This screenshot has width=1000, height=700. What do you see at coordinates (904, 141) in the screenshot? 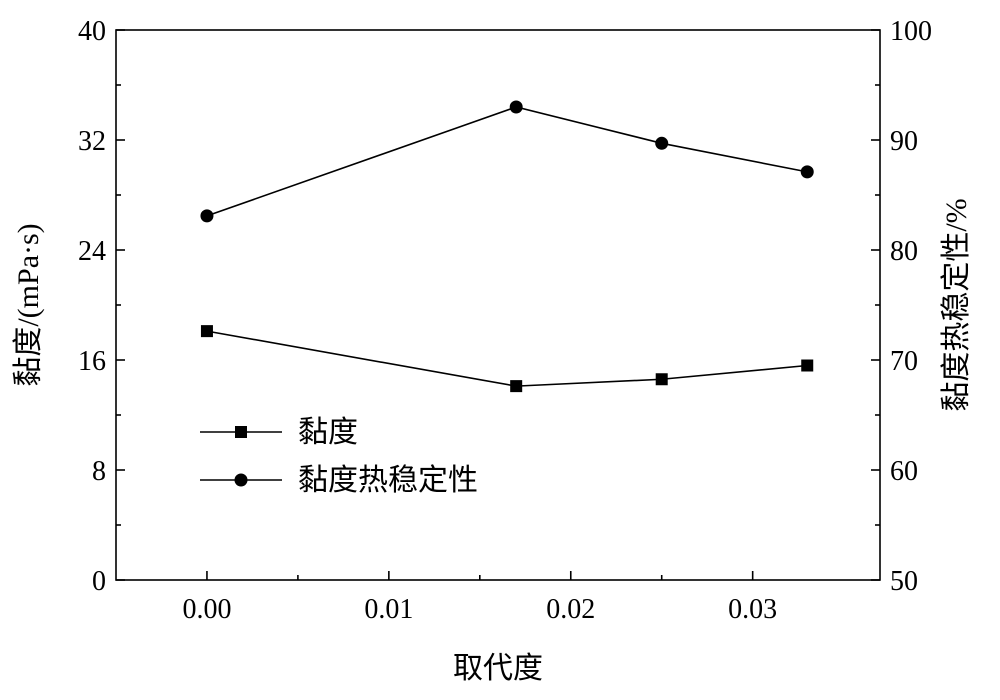
I see `y-right-tick-label: 90` at bounding box center [904, 141].